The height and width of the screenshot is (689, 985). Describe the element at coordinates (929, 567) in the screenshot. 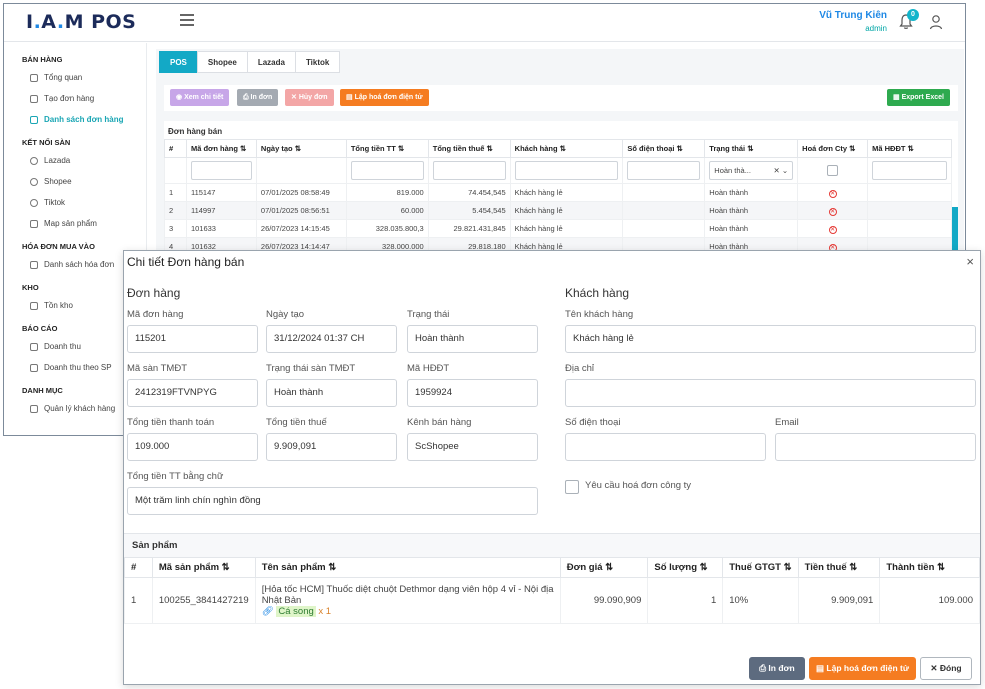

I see `product-column-header: Thành tiền ⇅` at that location.